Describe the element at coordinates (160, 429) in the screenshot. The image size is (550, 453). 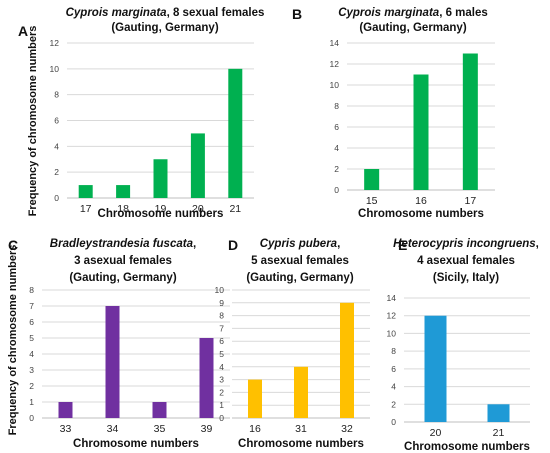
I see `x-tick-label: 35` at that location.